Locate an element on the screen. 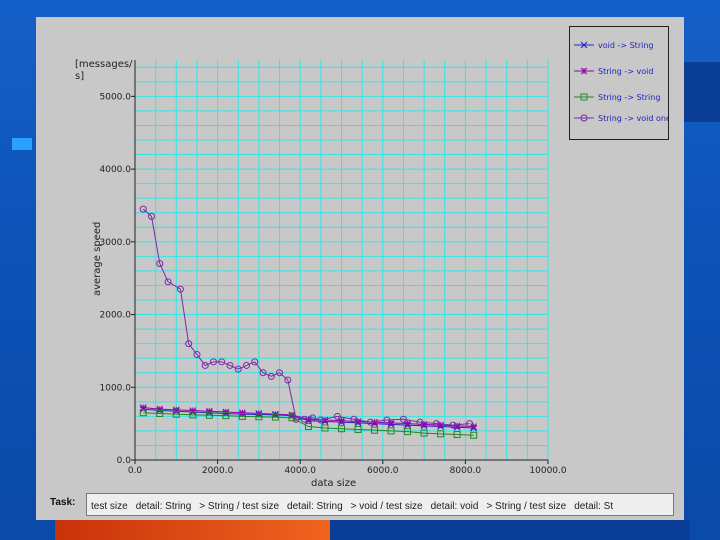 This screenshot has width=720, height=540. decorative-bar-orange is located at coordinates (192, 530).